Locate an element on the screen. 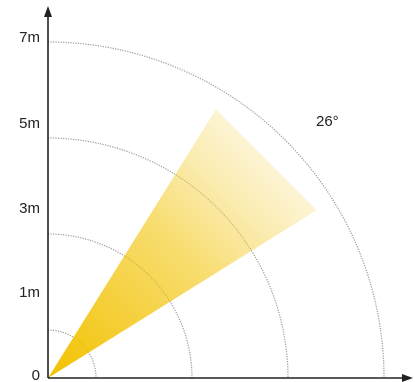 Image resolution: width=415 pixels, height=382 pixels. tick-label-5m: 5m is located at coordinates (29, 123).